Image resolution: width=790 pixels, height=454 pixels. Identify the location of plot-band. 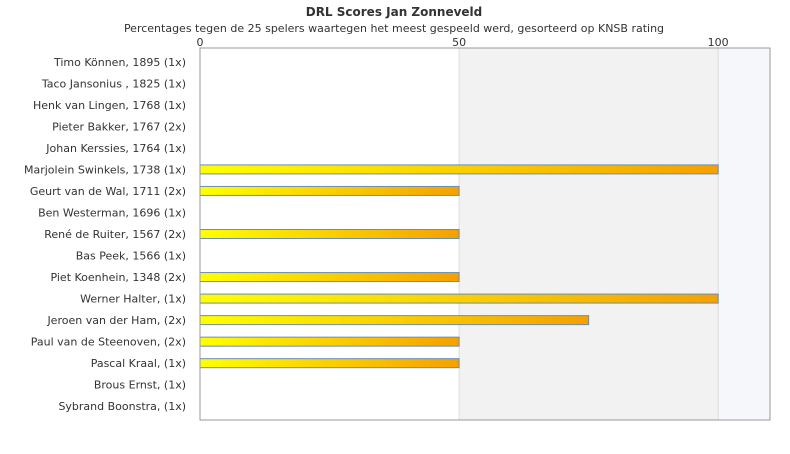
(744, 234).